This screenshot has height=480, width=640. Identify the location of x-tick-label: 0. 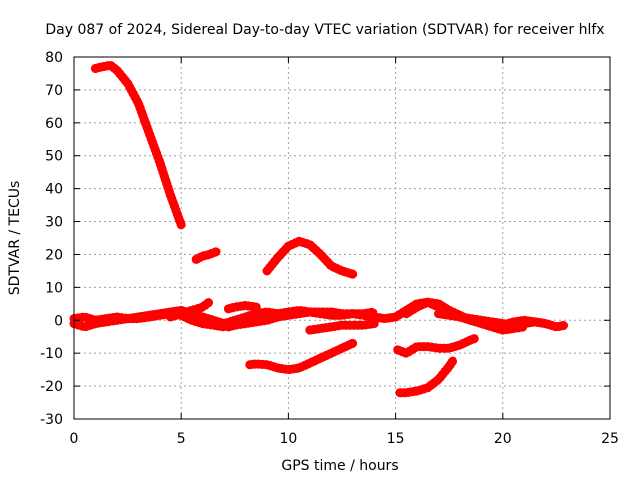
(74, 439).